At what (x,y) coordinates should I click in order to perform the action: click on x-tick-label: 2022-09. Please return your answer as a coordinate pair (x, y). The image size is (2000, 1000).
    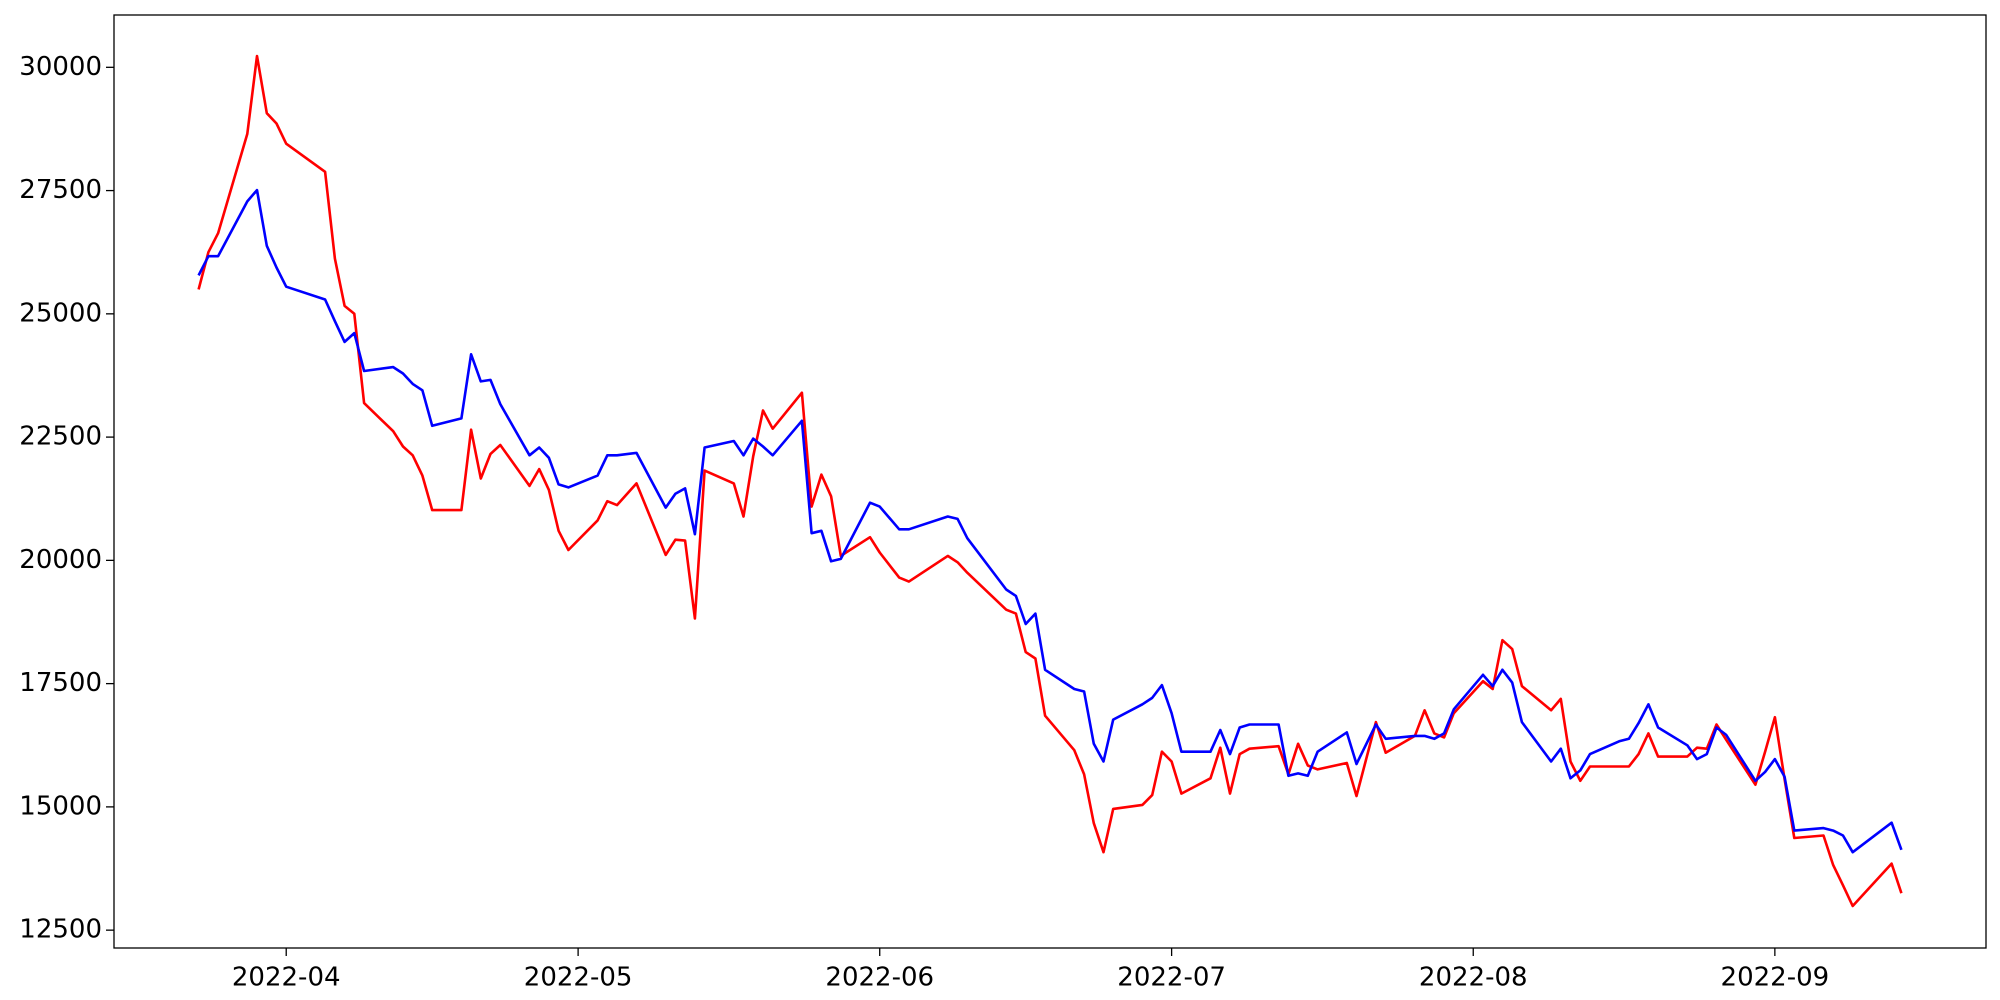
    Looking at the image, I should click on (1775, 978).